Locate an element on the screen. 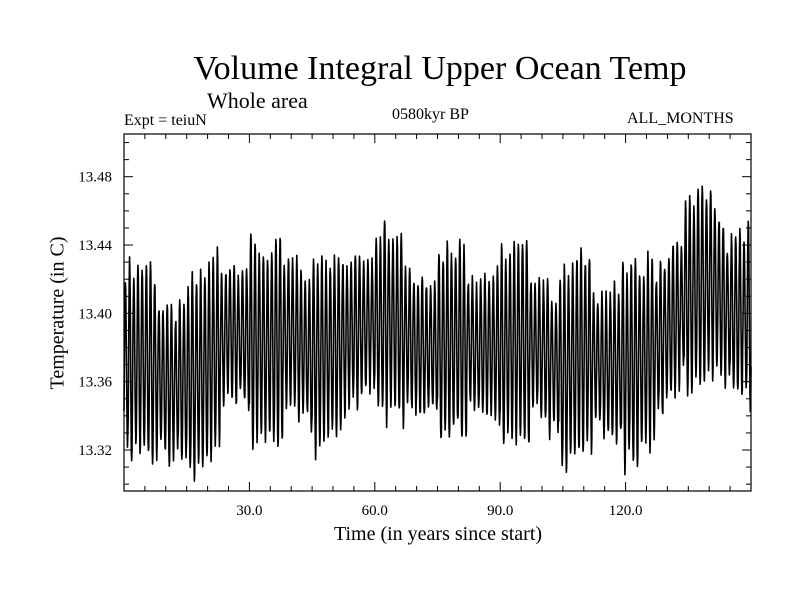  experiment-label: Expt = teiuN is located at coordinates (165, 120).